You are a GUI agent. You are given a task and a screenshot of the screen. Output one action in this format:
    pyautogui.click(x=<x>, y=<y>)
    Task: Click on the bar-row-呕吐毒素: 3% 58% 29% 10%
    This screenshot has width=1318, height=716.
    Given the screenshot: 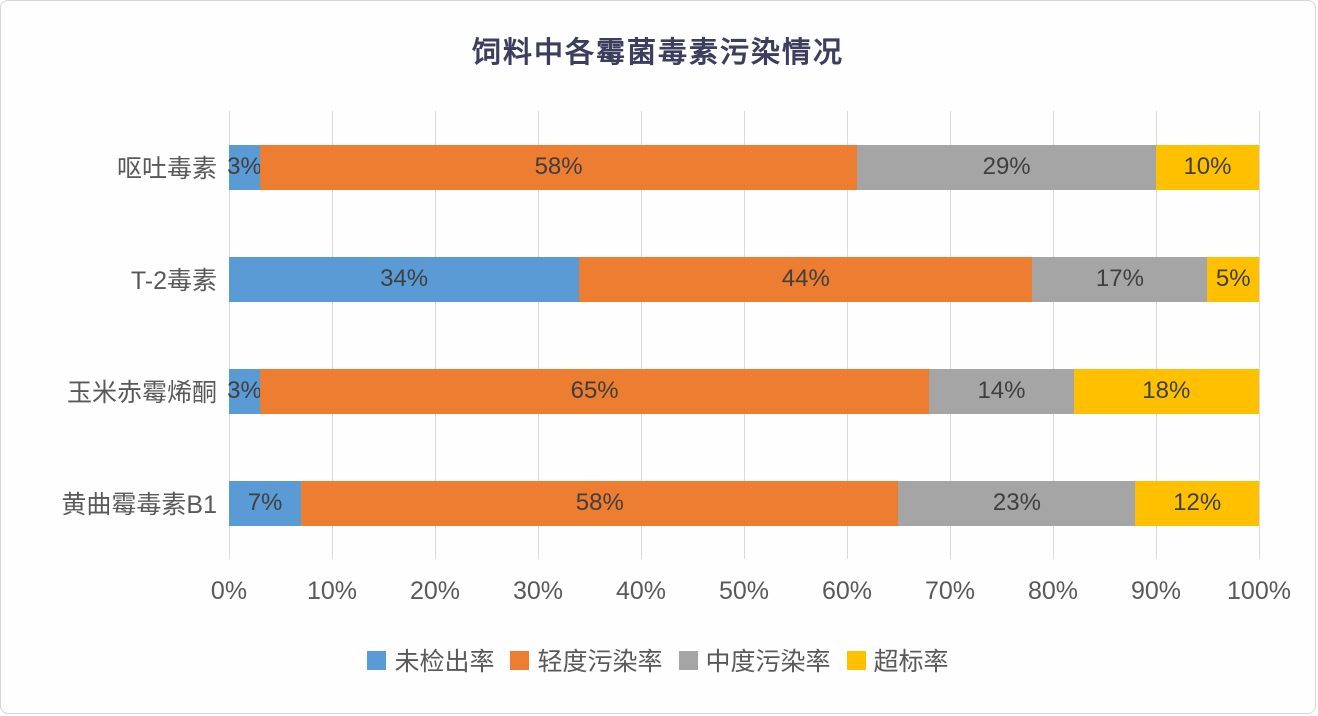 What is the action you would take?
    pyautogui.click(x=743, y=167)
    